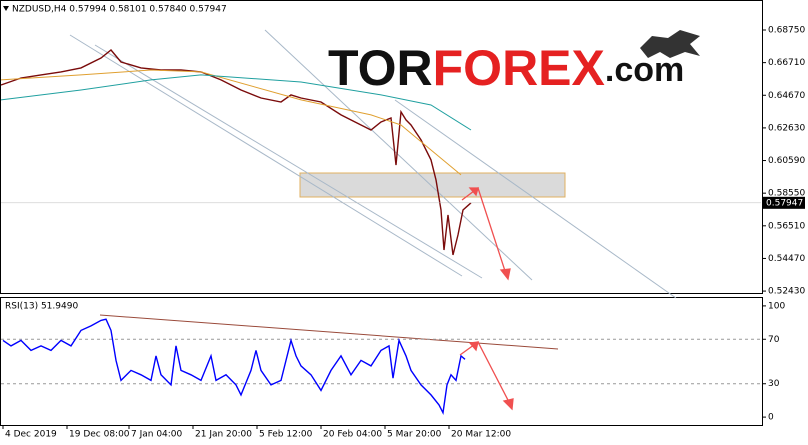 This screenshot has height=445, width=808. What do you see at coordinates (786, 128) in the screenshot?
I see `y-tick-label: 0.62630` at bounding box center [786, 128].